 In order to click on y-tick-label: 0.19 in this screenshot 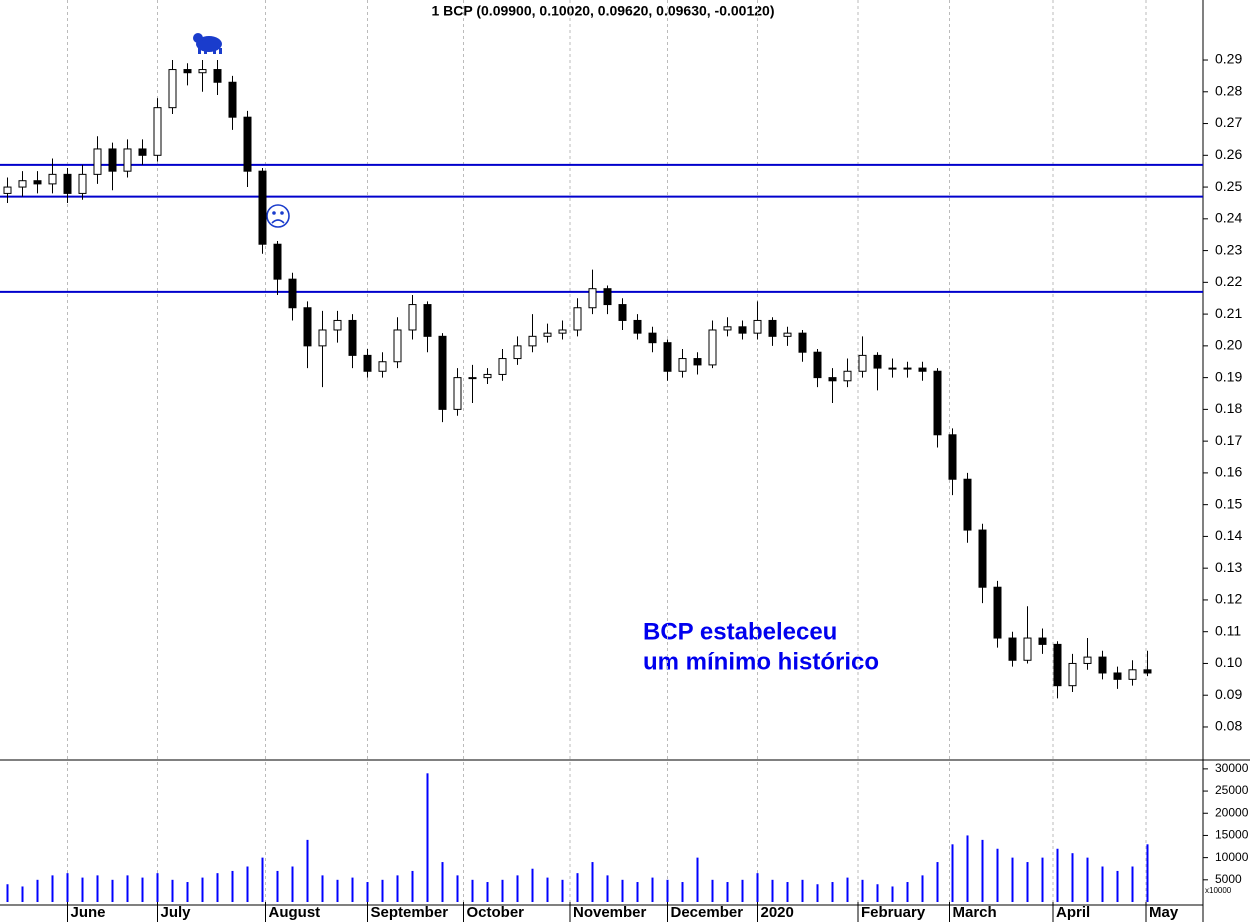, I will do `click(1228, 376)`.